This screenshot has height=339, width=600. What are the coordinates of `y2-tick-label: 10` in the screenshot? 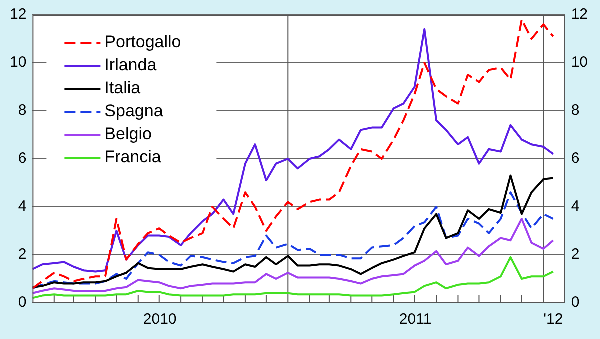 It's located at (579, 63).